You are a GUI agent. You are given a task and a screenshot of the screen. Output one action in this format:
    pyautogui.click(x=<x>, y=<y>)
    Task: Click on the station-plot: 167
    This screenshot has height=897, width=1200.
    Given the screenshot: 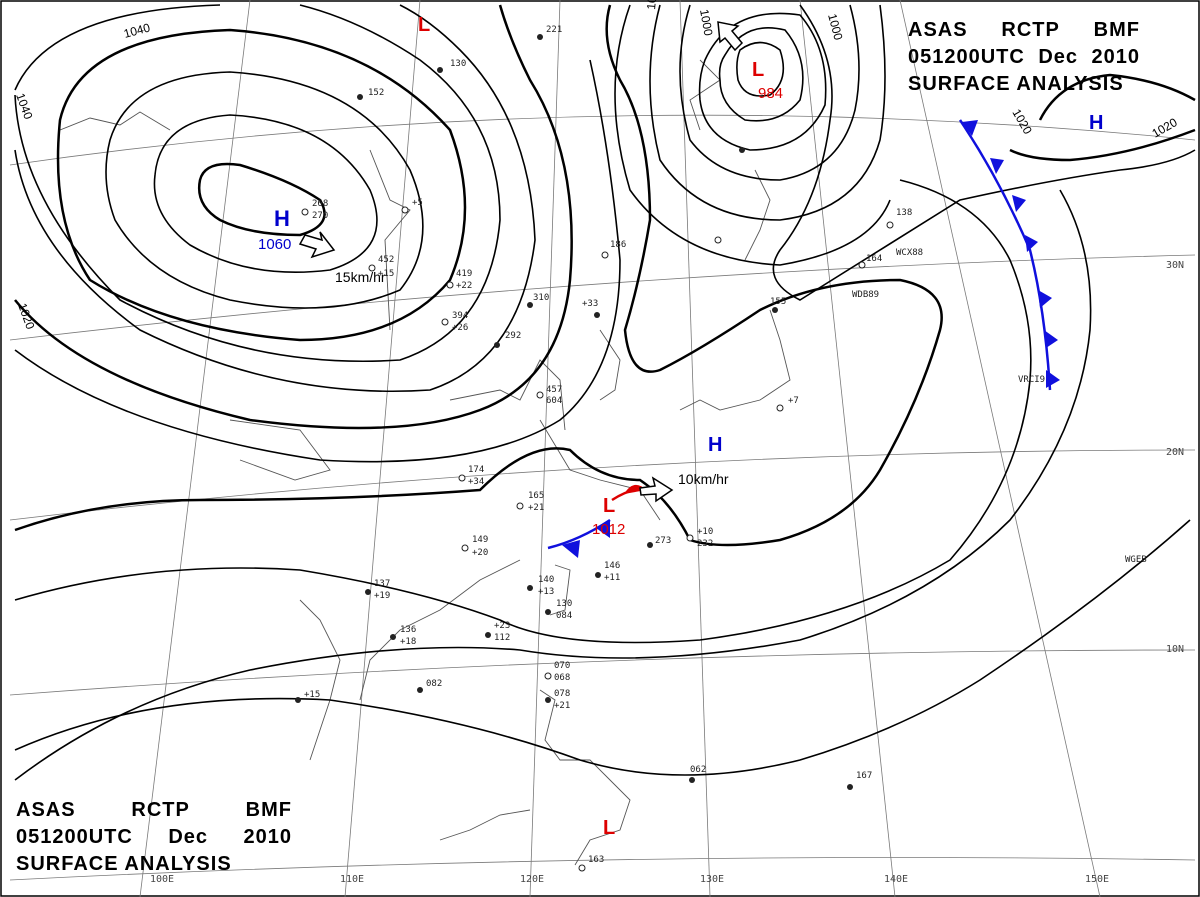 What is the action you would take?
    pyautogui.click(x=859, y=780)
    